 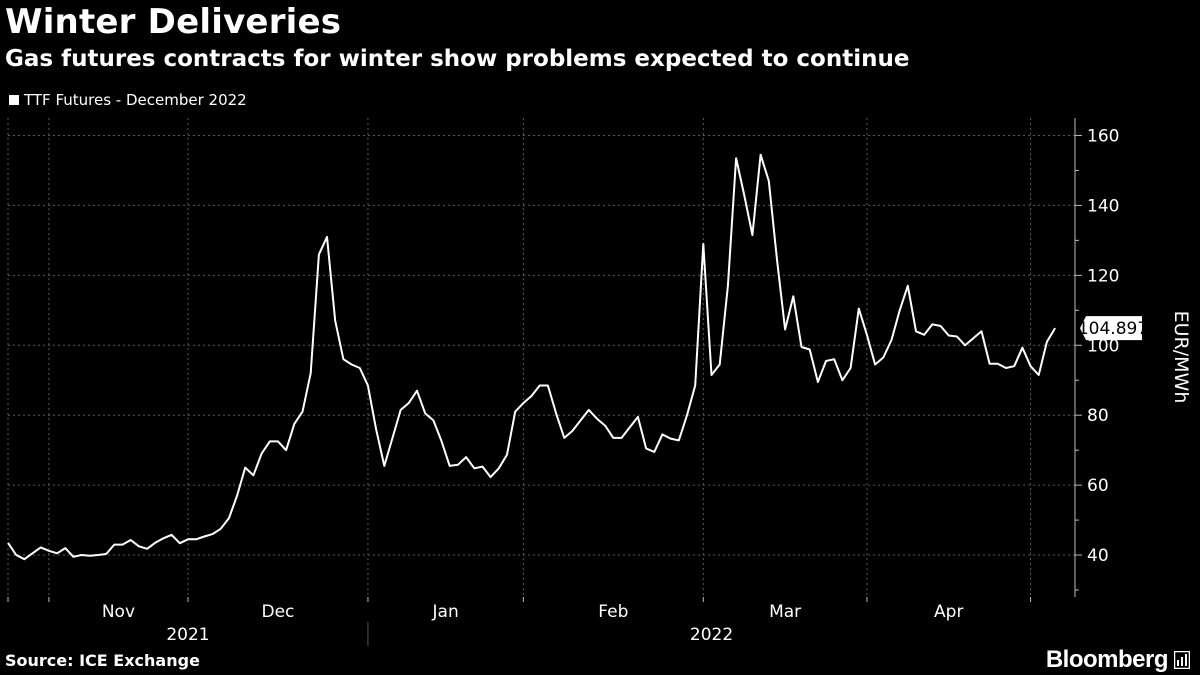 I want to click on brand-logo: Bloomberg, so click(x=1118, y=660).